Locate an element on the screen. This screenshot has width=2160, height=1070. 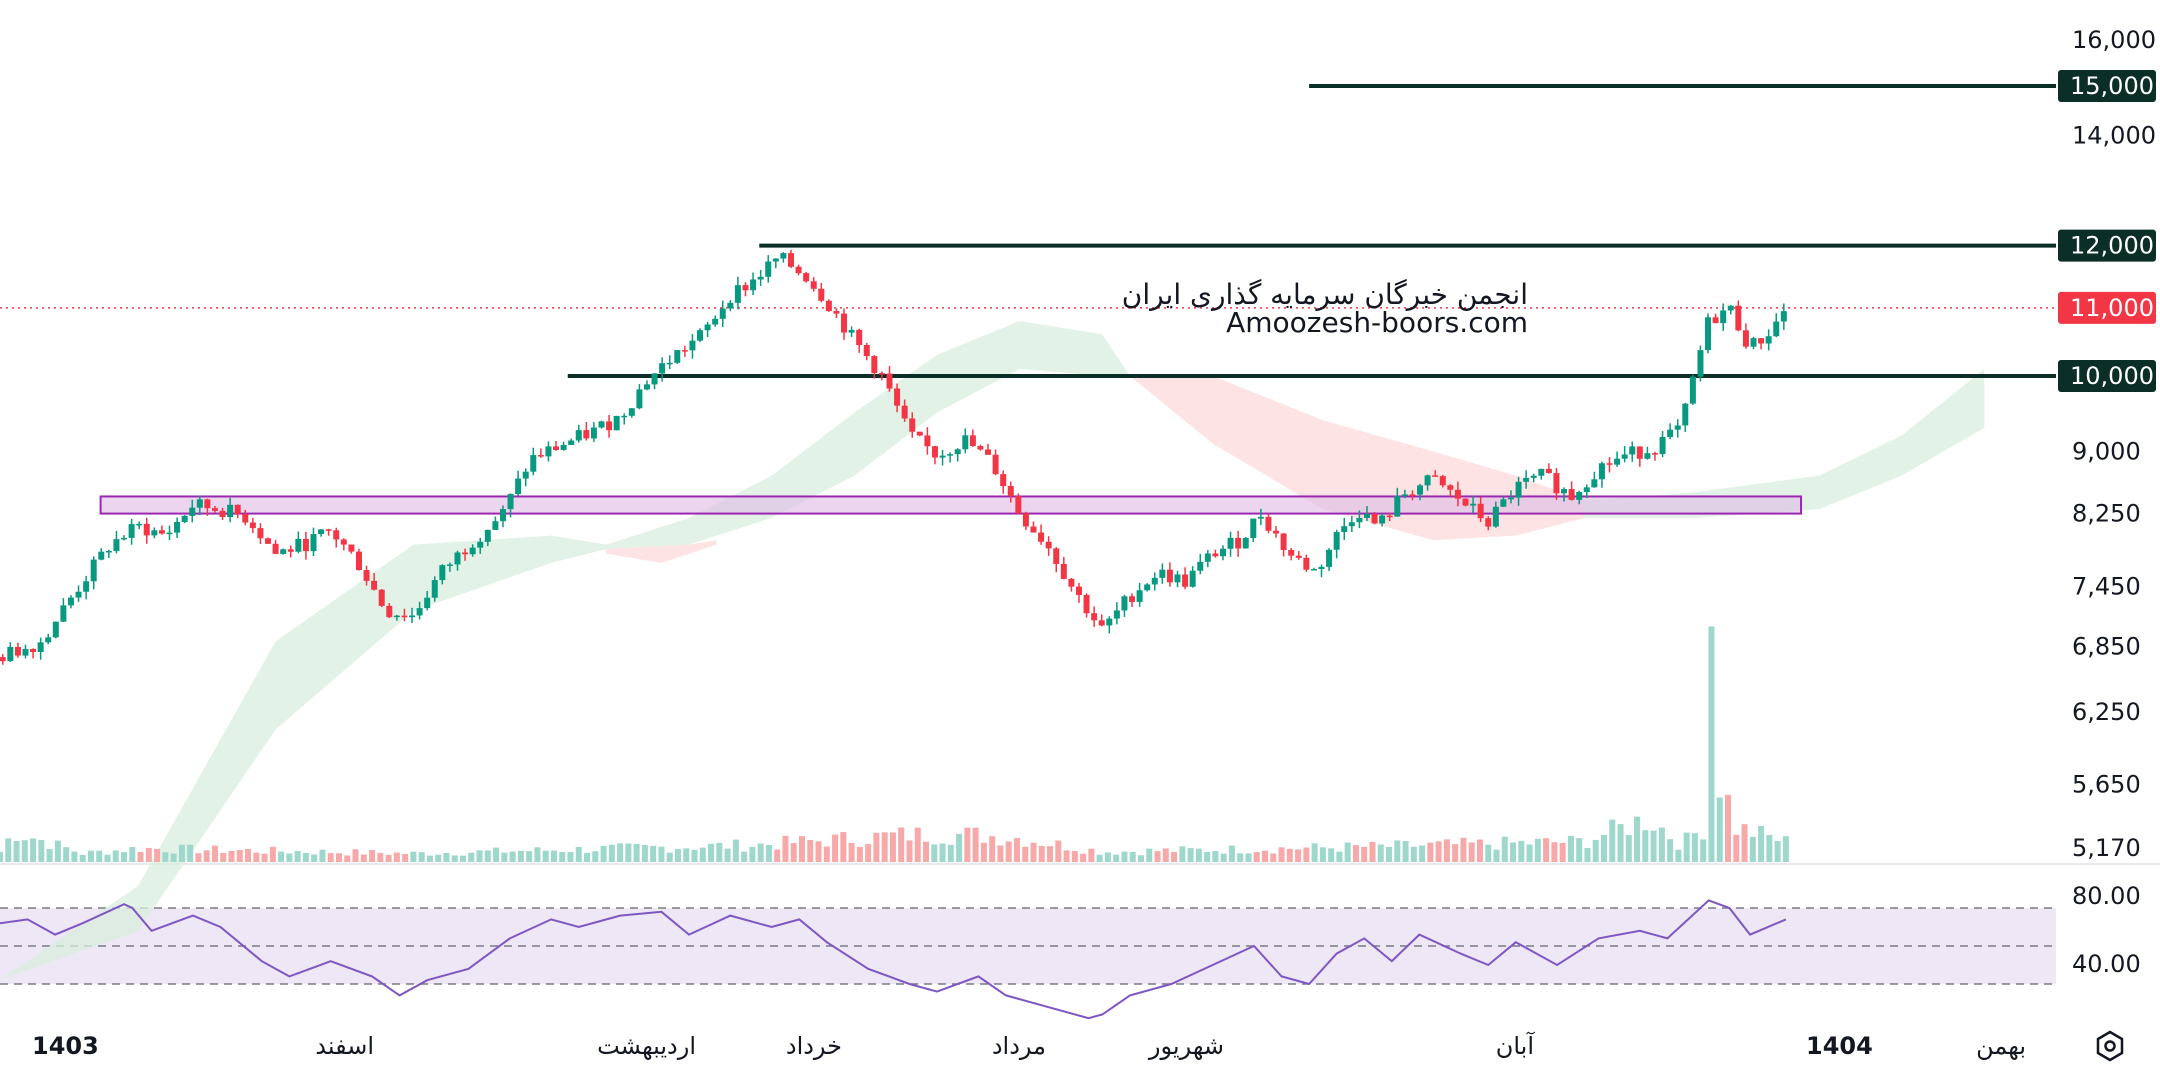
level-price-tag: 10,000 is located at coordinates (2107, 376).